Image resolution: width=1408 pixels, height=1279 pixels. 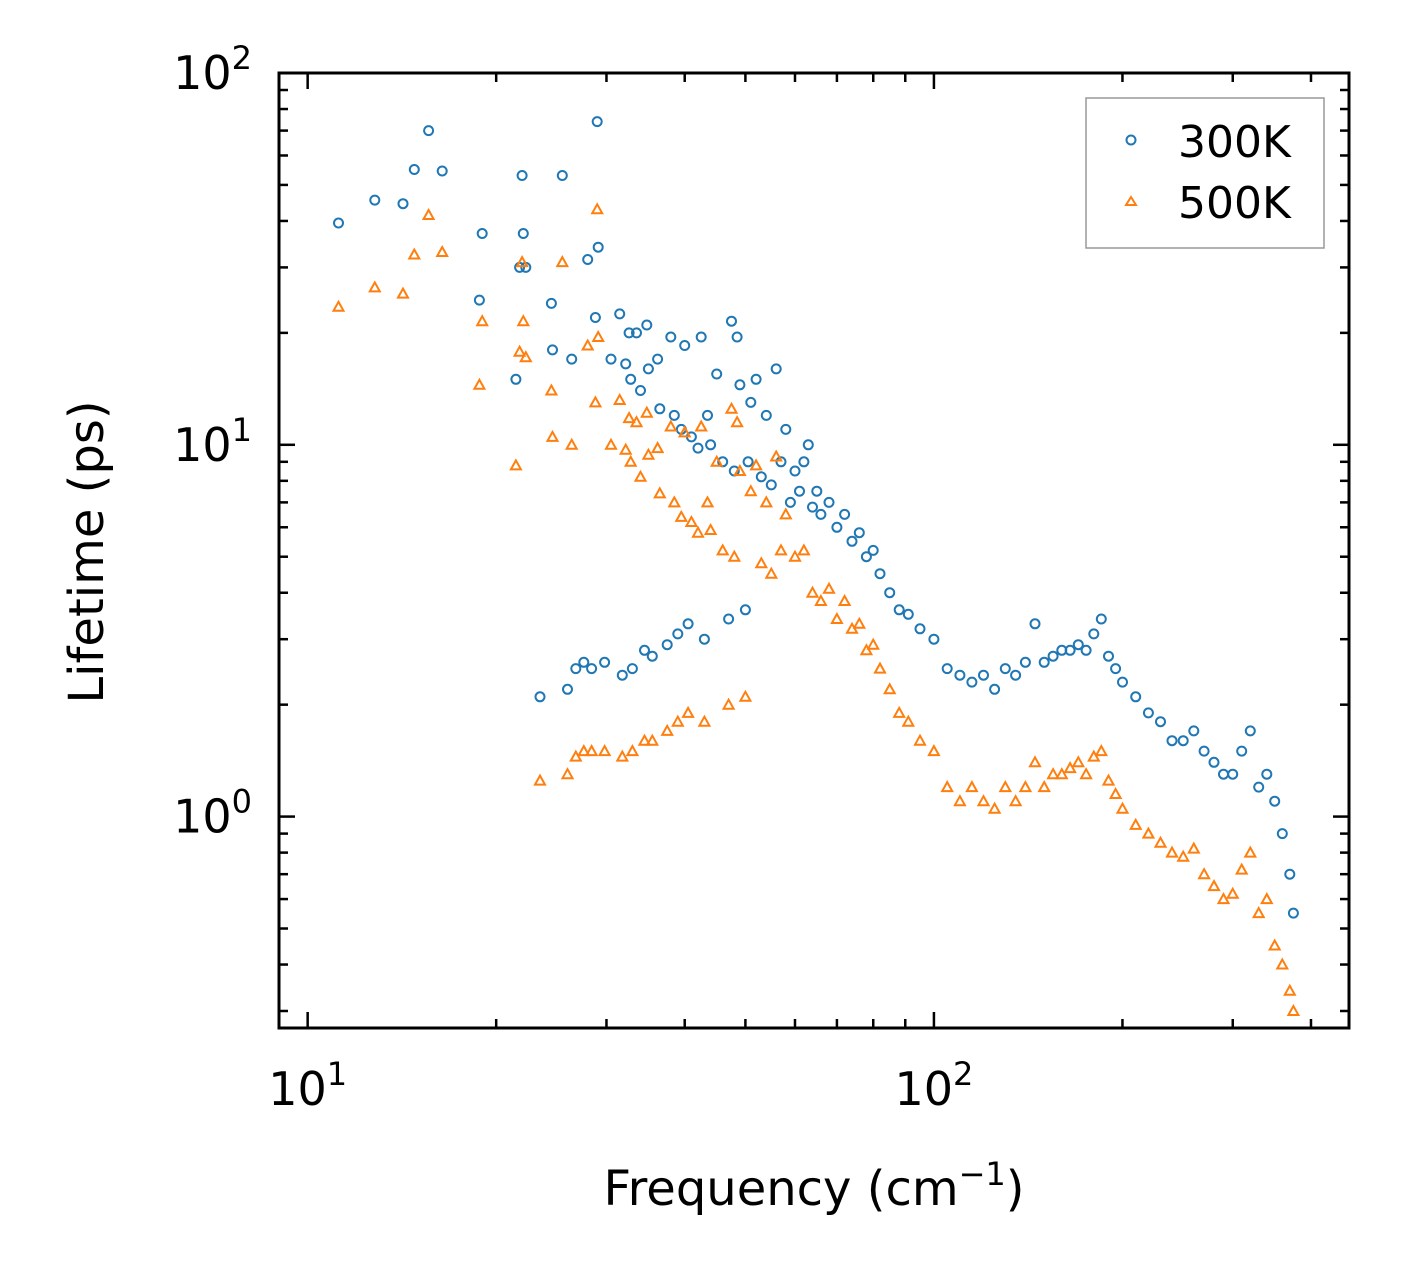 I want to click on legend-marker-300k, so click(x=1131, y=140).